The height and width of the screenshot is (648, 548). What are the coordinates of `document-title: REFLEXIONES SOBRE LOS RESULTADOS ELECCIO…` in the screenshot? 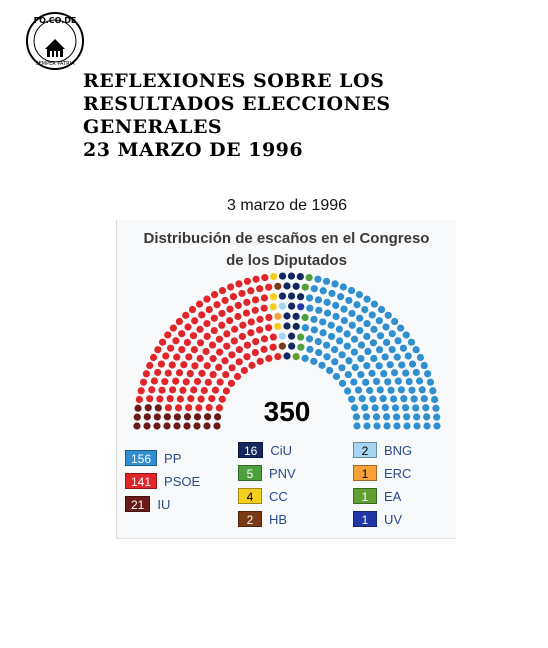 It's located at (303, 116).